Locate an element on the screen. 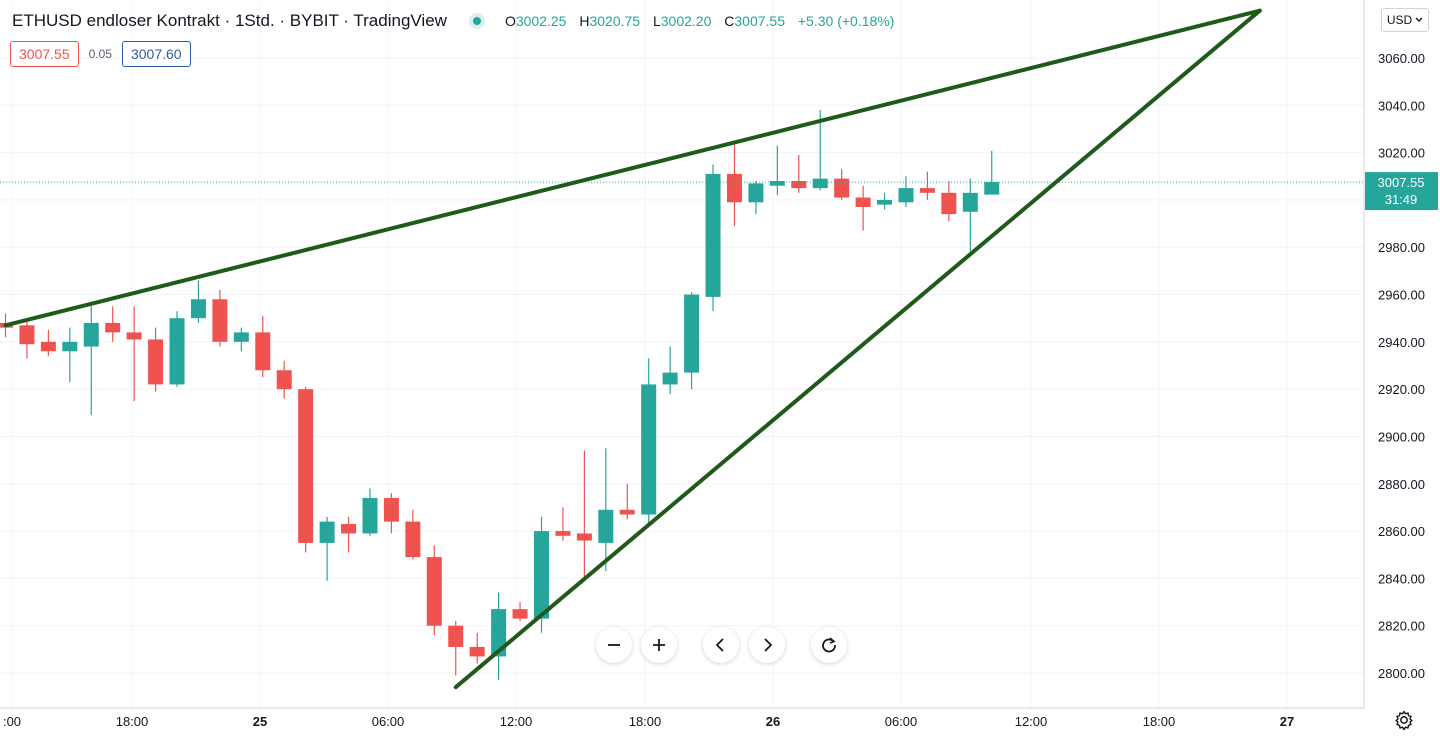 This screenshot has width=1440, height=738. reset-chart-button is located at coordinates (829, 645).